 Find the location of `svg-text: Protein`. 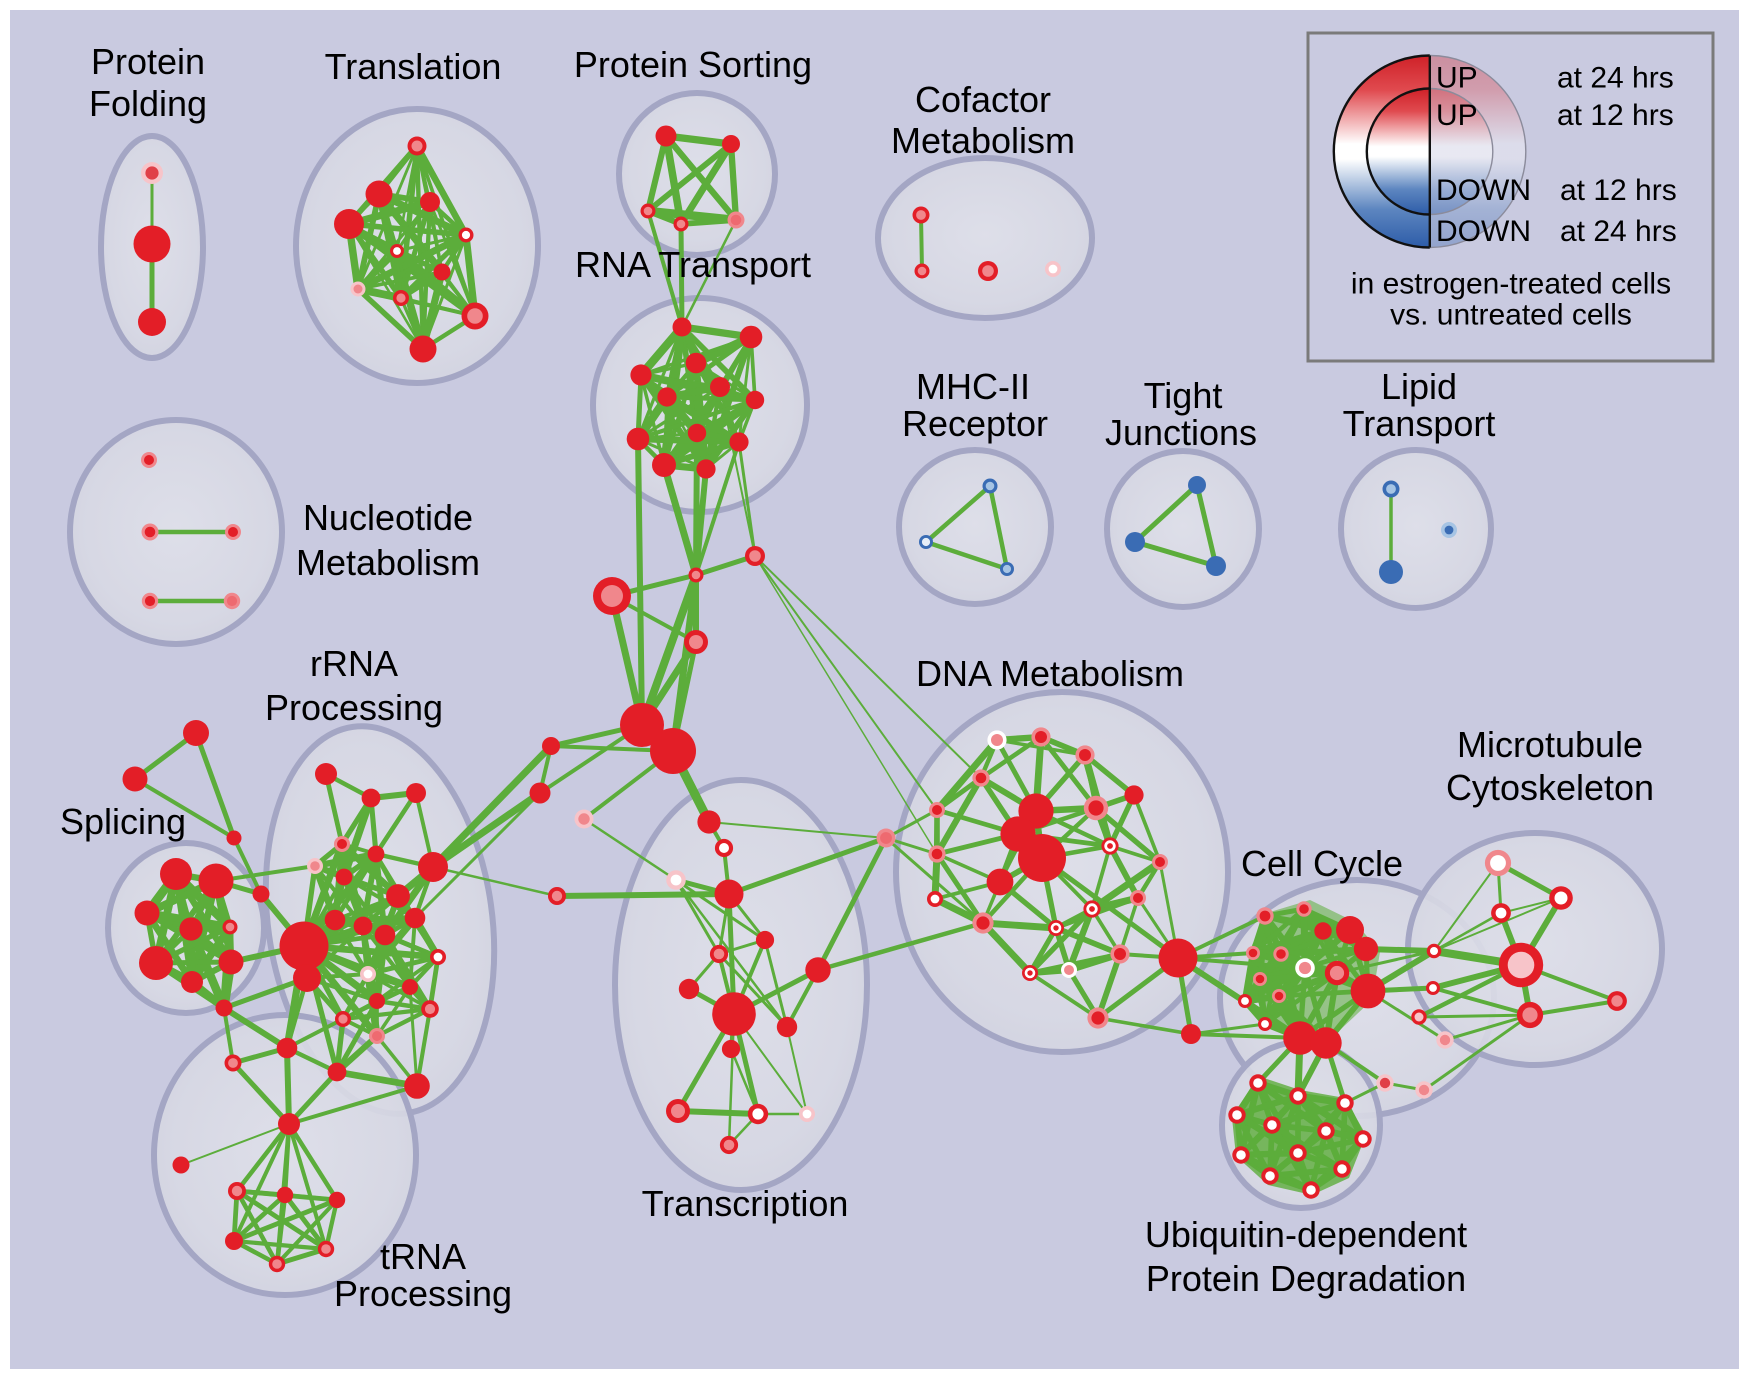

svg-text: Protein is located at coordinates (148, 61).